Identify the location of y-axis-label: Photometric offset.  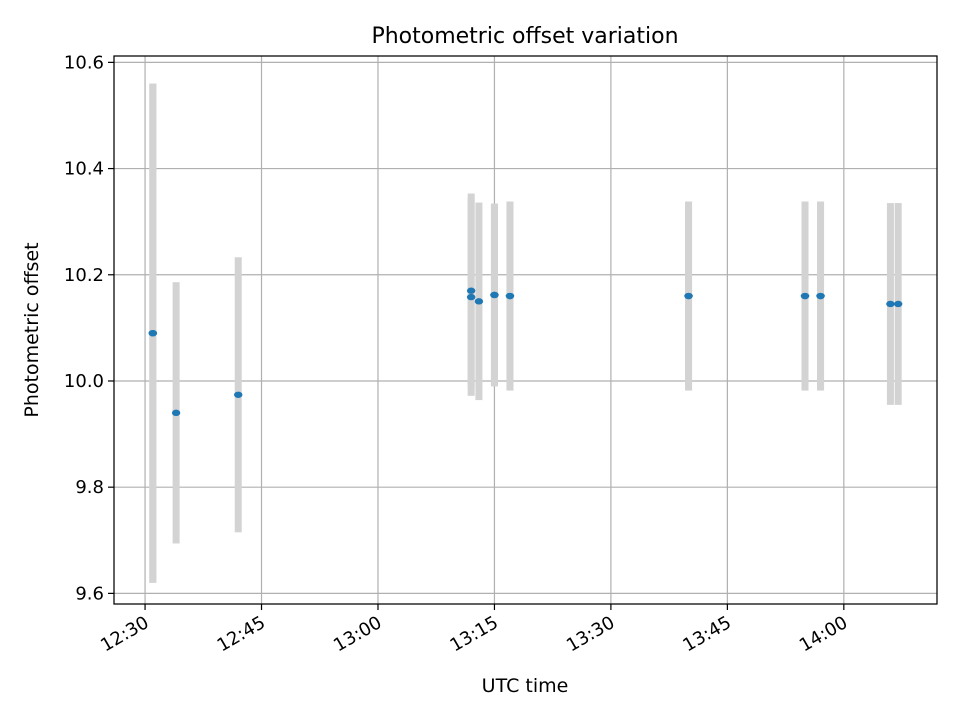
(32, 329).